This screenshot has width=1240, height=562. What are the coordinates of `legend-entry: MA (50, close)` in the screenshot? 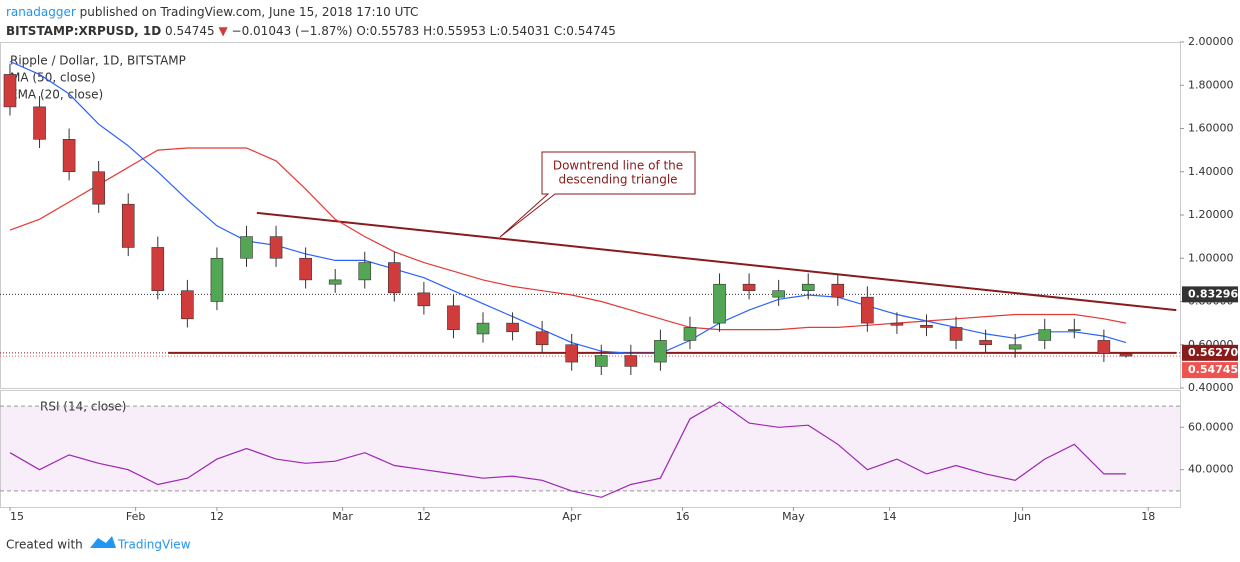 It's located at (53, 78).